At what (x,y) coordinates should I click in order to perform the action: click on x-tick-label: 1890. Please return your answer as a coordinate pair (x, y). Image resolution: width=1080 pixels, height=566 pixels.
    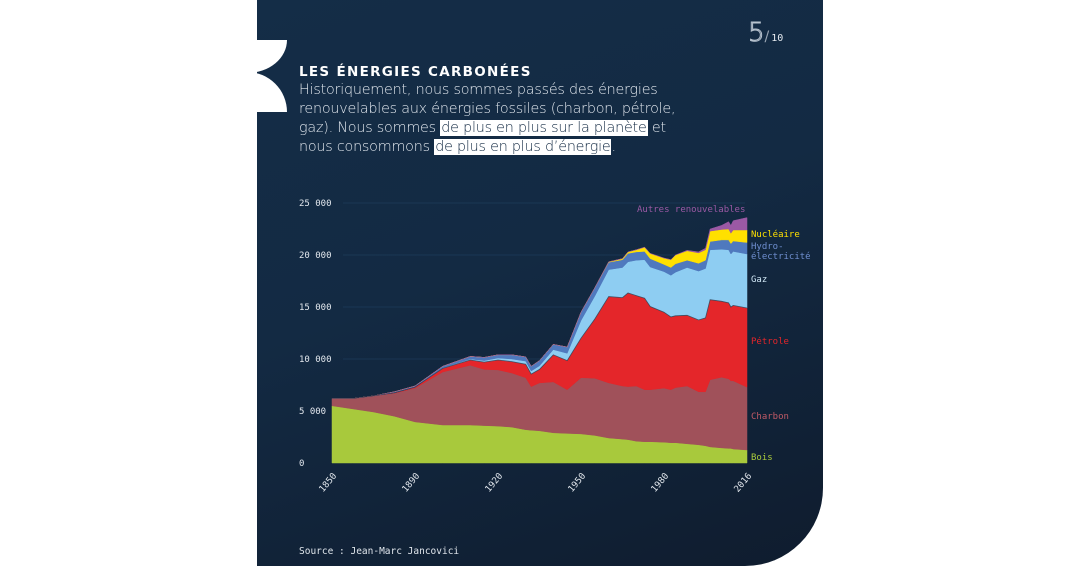
    Looking at the image, I should click on (412, 483).